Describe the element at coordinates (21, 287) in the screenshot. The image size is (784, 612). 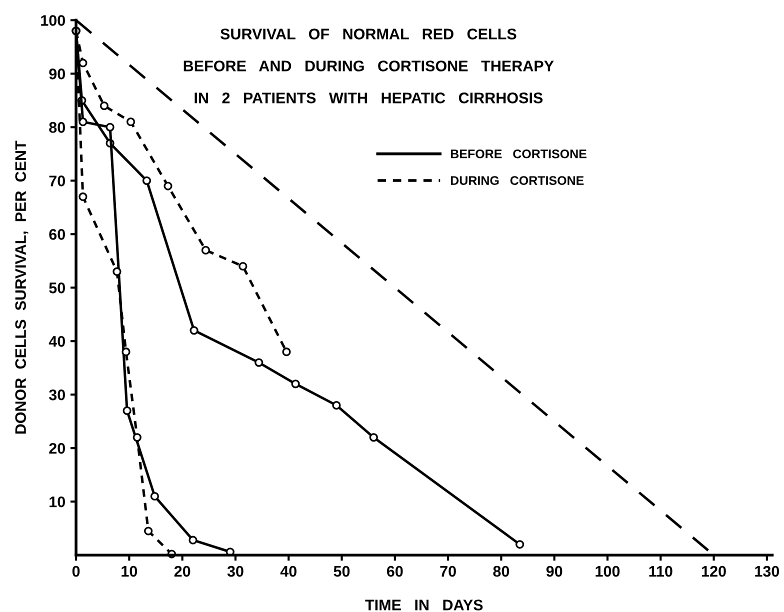
I see `y-axis-title: DONOR CELLS SURVIVAL, PER CENT` at that location.